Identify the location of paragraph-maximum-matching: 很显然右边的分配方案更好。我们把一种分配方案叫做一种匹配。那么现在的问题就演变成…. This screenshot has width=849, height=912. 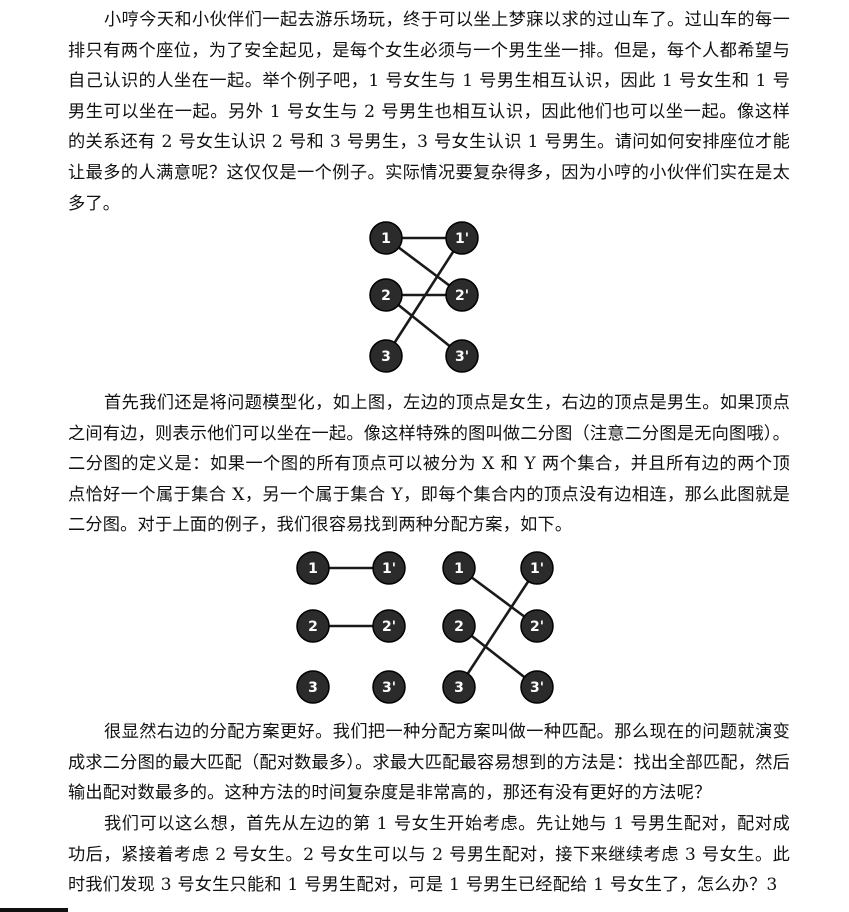
(429, 763).